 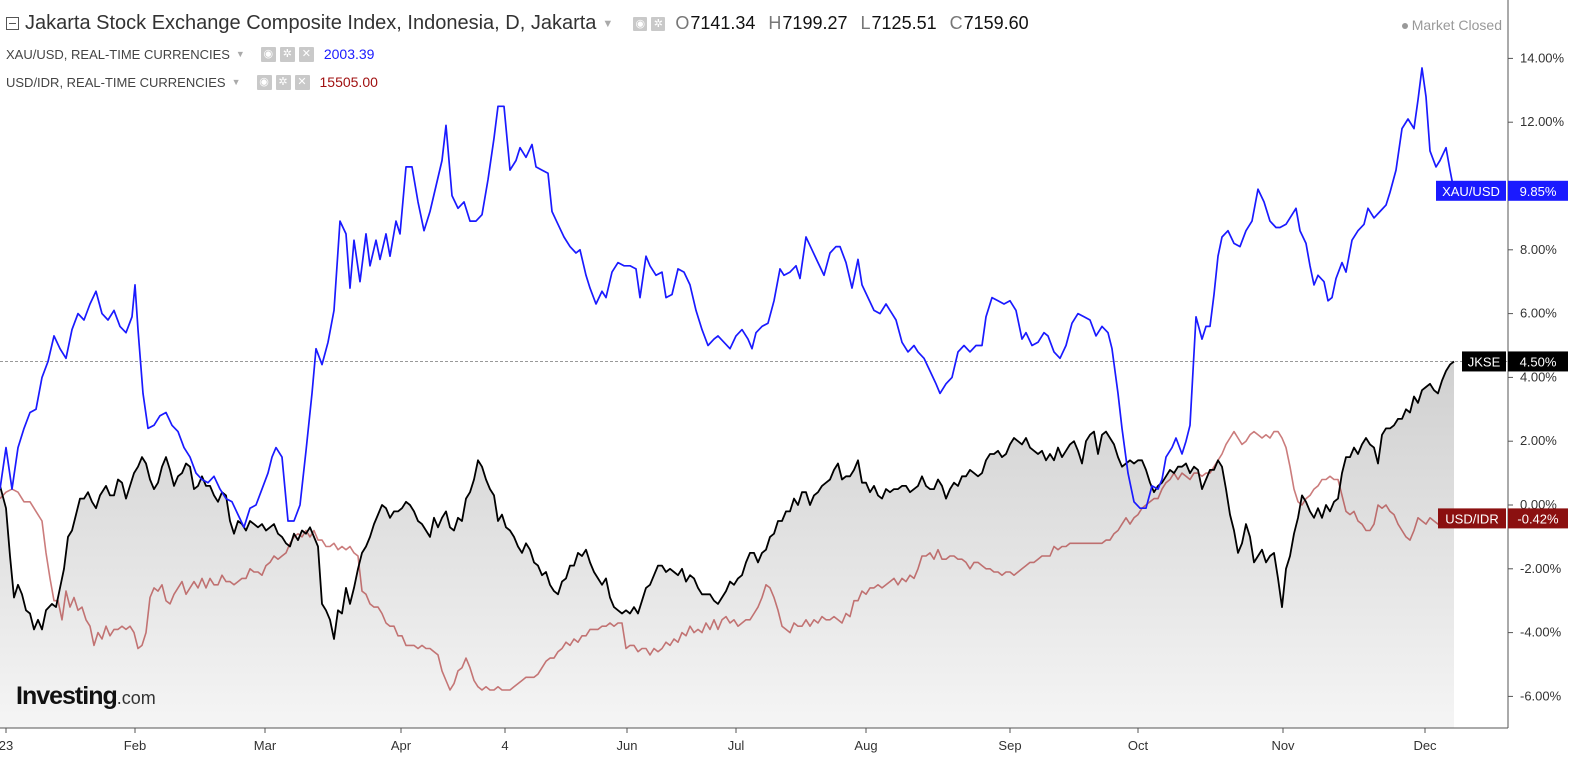 What do you see at coordinates (1538, 376) in the screenshot?
I see `y-tick-label: 4.00%` at bounding box center [1538, 376].